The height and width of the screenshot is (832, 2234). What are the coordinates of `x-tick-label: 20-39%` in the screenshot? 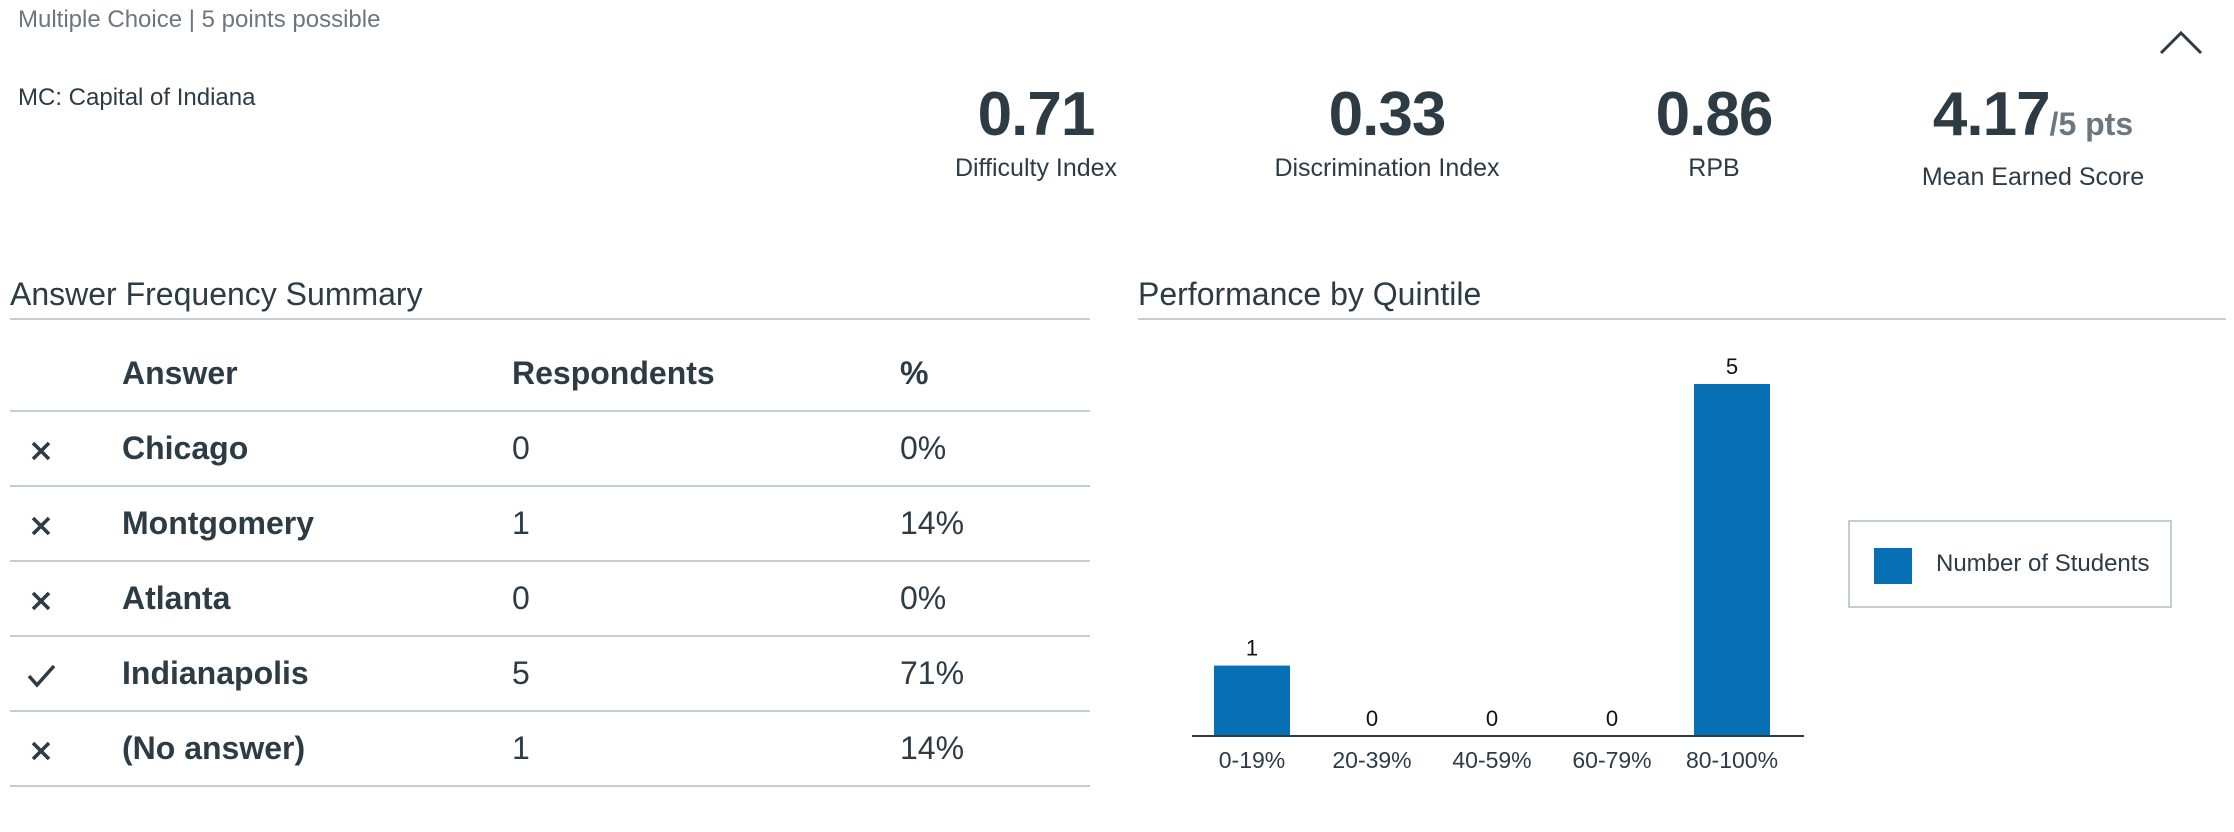 It's located at (1371, 760).